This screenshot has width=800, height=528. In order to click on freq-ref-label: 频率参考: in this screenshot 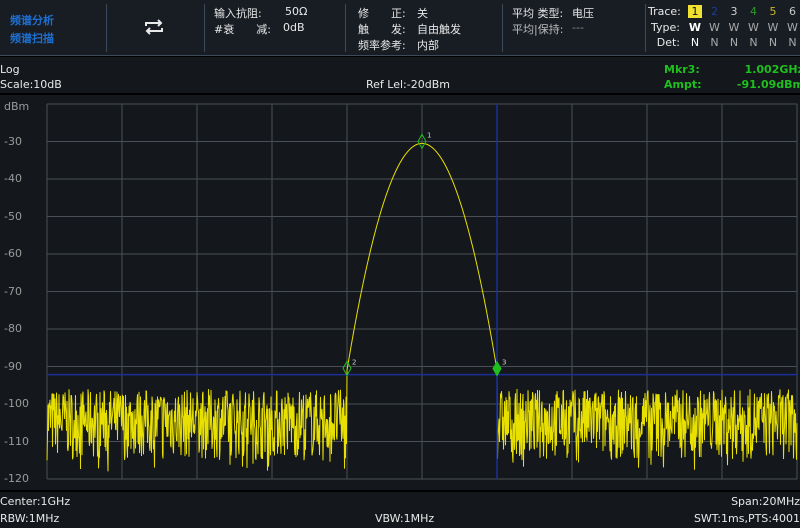, I will do `click(382, 45)`.